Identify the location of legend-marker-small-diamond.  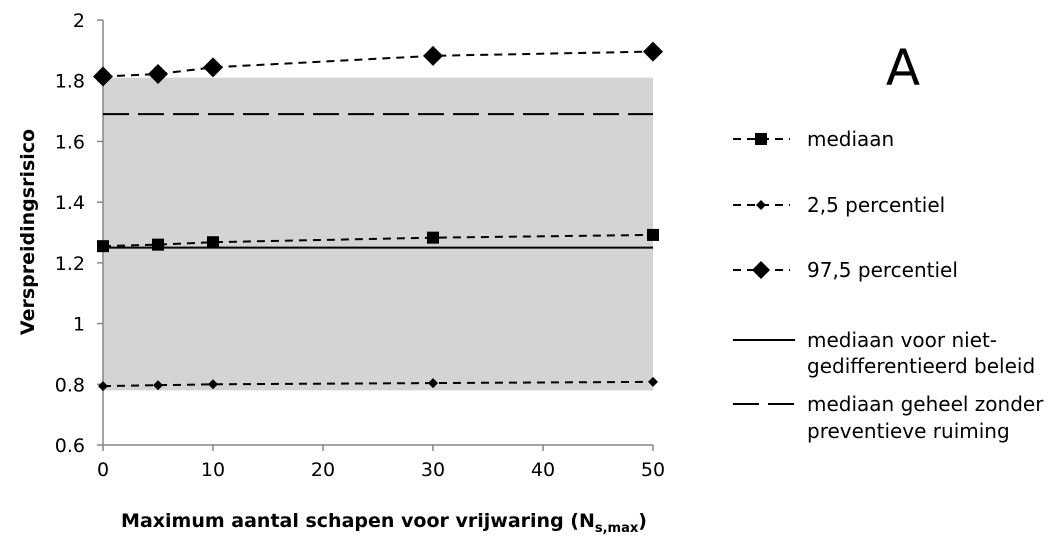
(761, 205).